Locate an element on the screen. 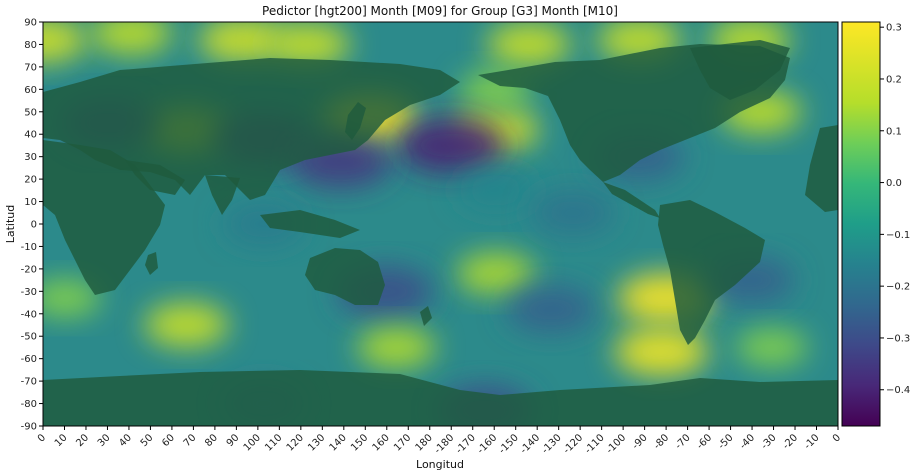 This screenshot has height=476, width=919. y-tick-label: -70 is located at coordinates (29, 382).